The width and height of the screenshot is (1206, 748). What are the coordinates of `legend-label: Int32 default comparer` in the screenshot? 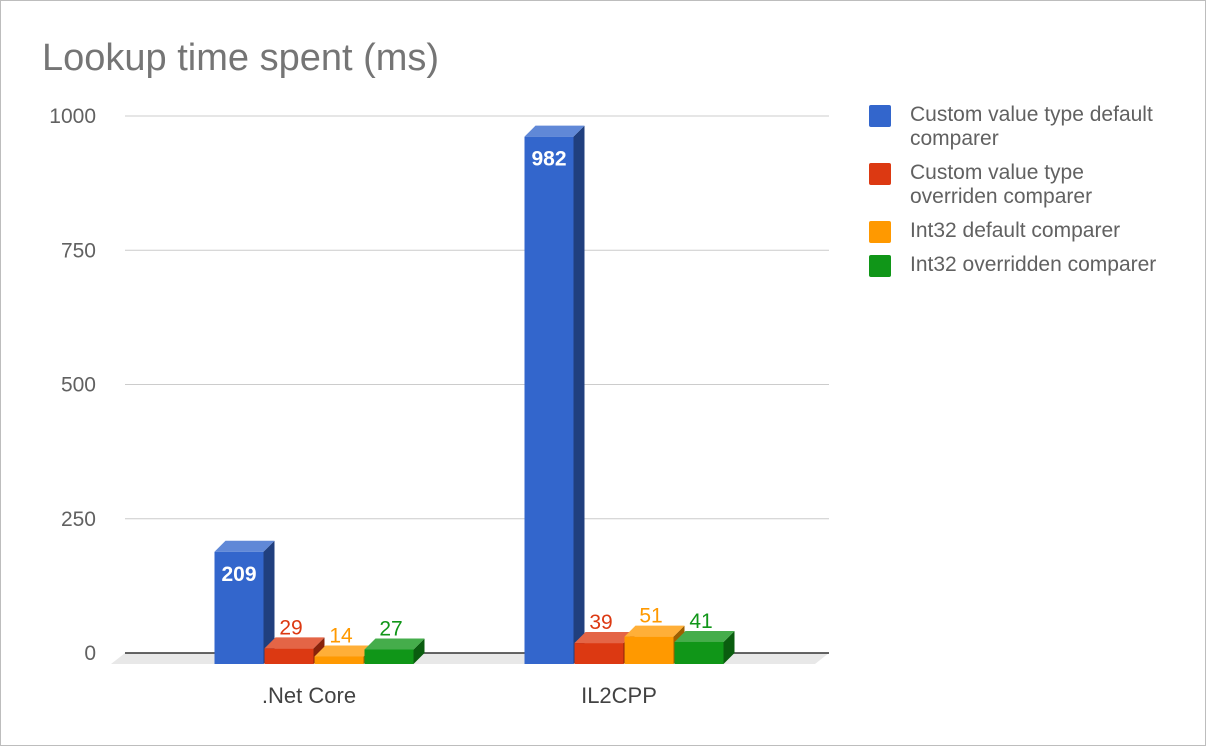 It's located at (1015, 230).